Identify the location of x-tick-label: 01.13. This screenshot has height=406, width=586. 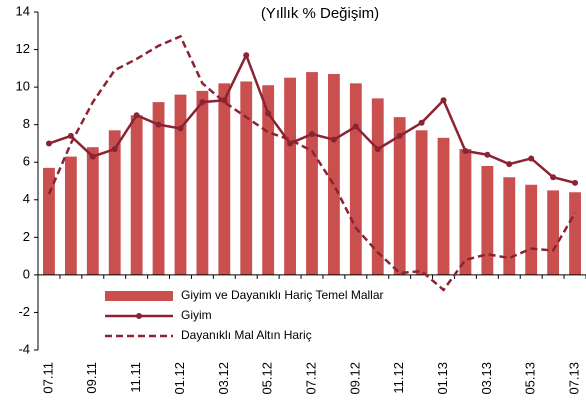
(442, 378).